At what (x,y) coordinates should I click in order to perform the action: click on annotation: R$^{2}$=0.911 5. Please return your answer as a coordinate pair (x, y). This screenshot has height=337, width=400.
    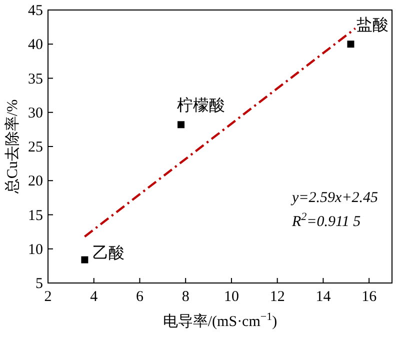
    Looking at the image, I should click on (326, 220).